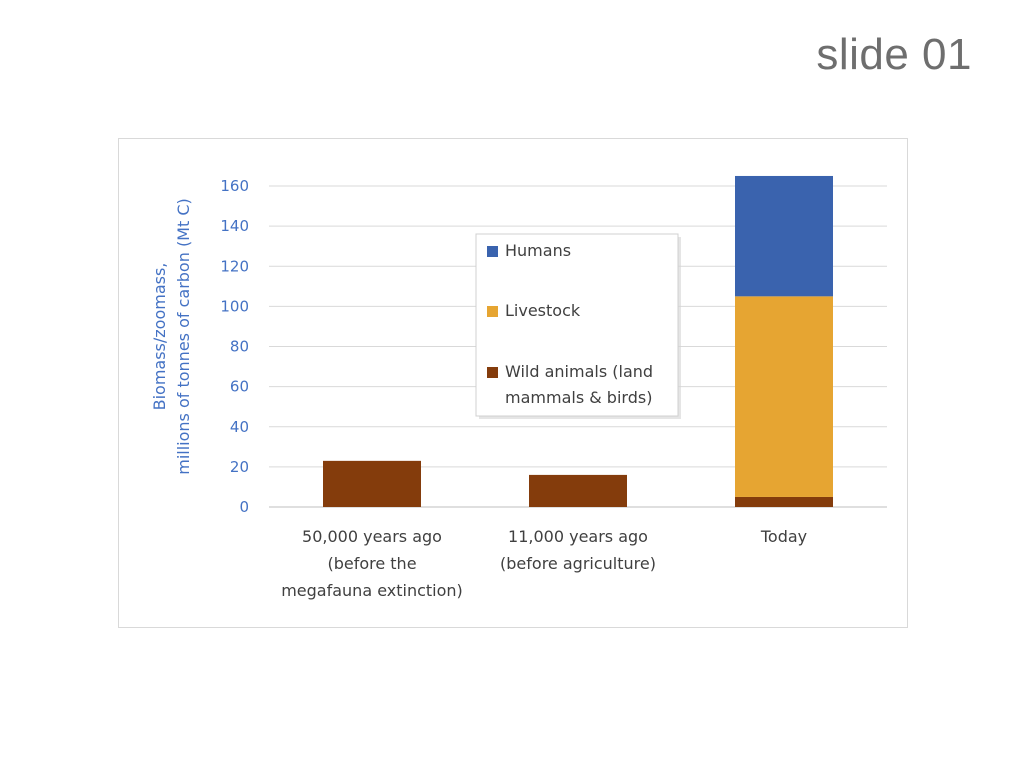 The width and height of the screenshot is (1024, 767). What do you see at coordinates (784, 396) in the screenshot?
I see `bar-livestock` at bounding box center [784, 396].